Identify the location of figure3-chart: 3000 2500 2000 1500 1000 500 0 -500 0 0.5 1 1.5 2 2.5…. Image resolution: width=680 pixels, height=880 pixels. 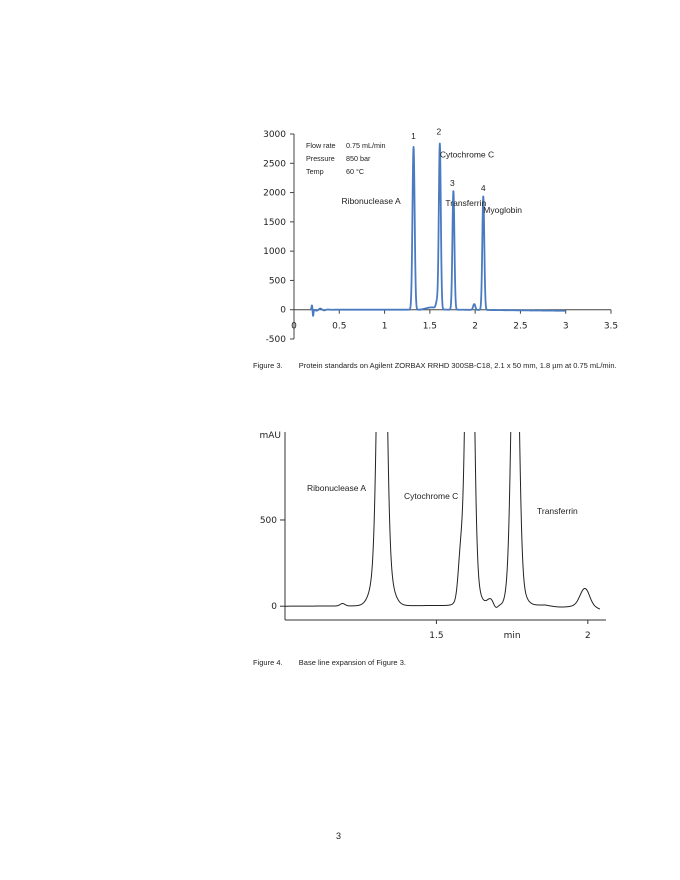
(440, 236).